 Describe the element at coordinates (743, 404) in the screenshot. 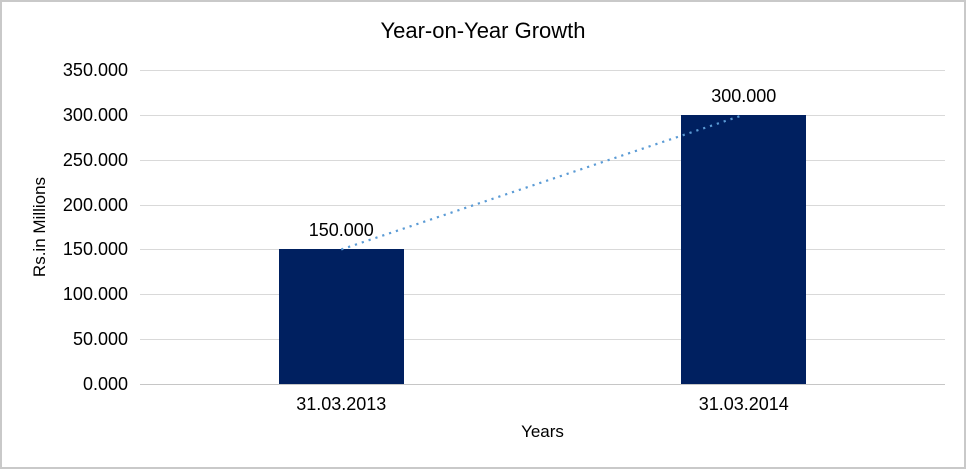

I see `x-tick-label: 31.03.2014` at that location.